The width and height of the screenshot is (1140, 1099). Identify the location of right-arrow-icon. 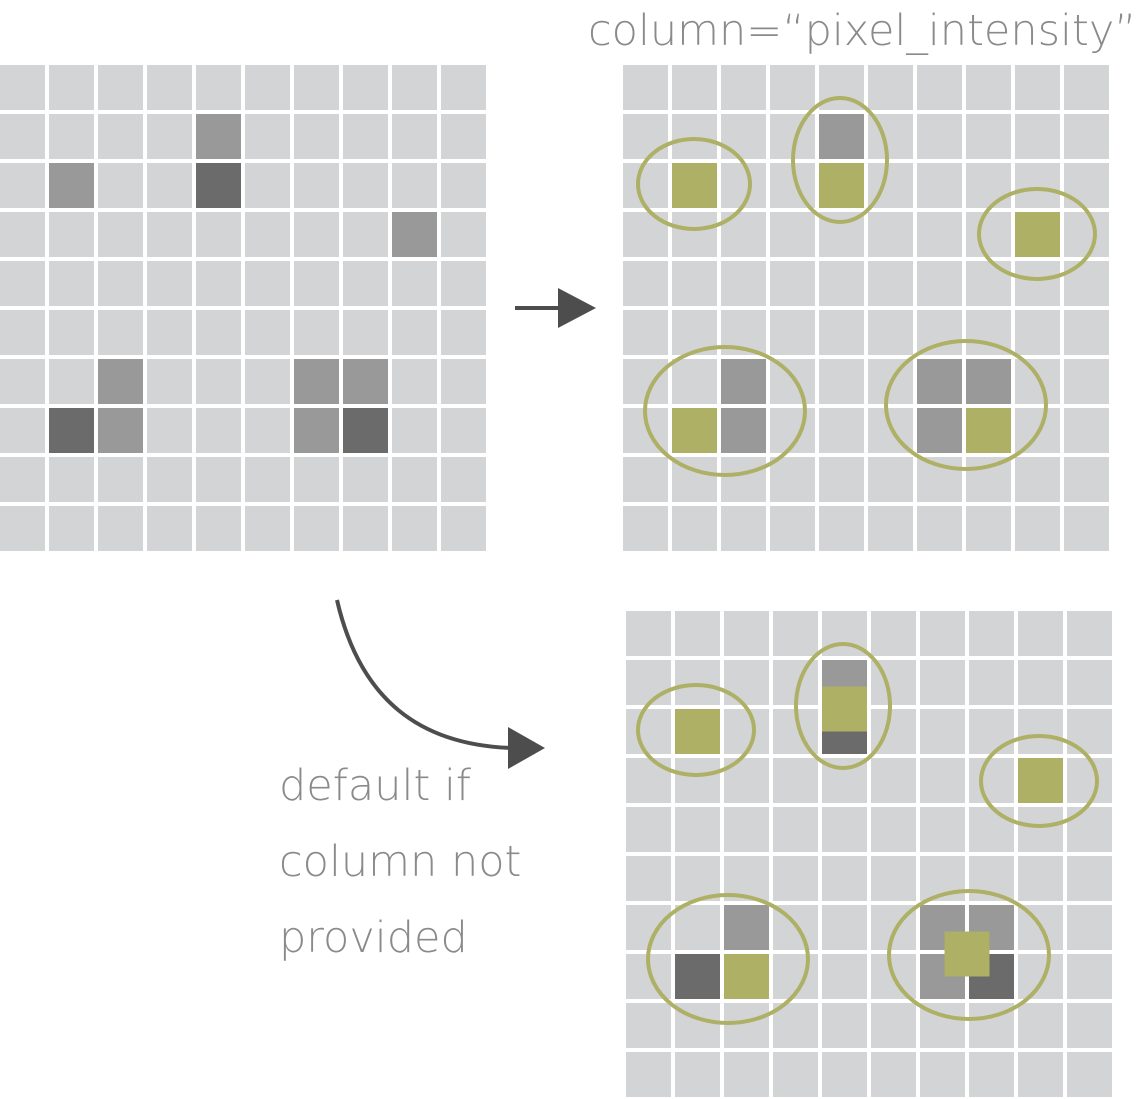
(555, 308).